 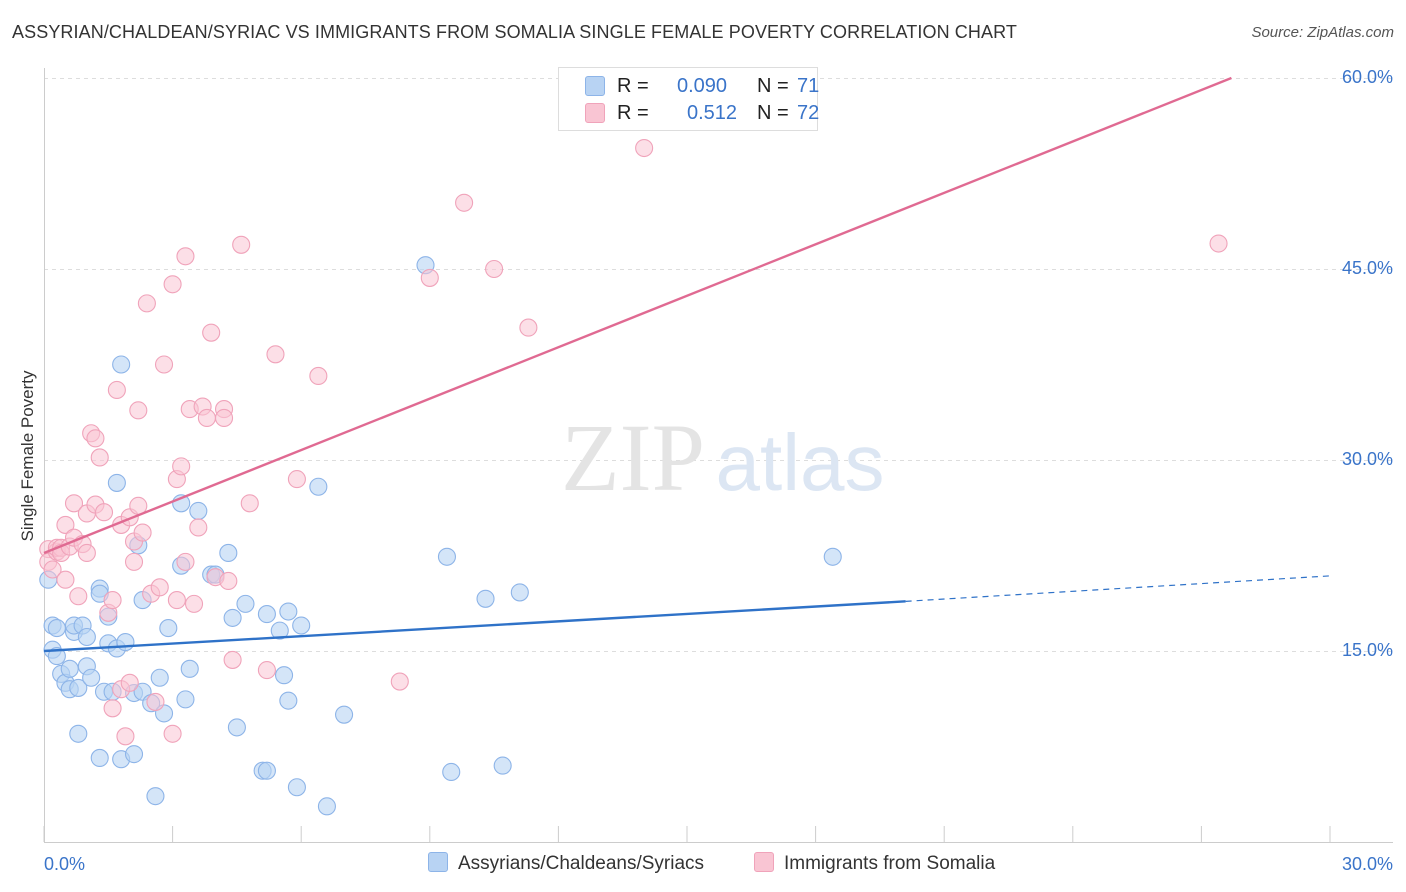 What do you see at coordinates (874, 864) in the screenshot?
I see `legend-item-somalia: Immigrants from Somalia` at bounding box center [874, 864].